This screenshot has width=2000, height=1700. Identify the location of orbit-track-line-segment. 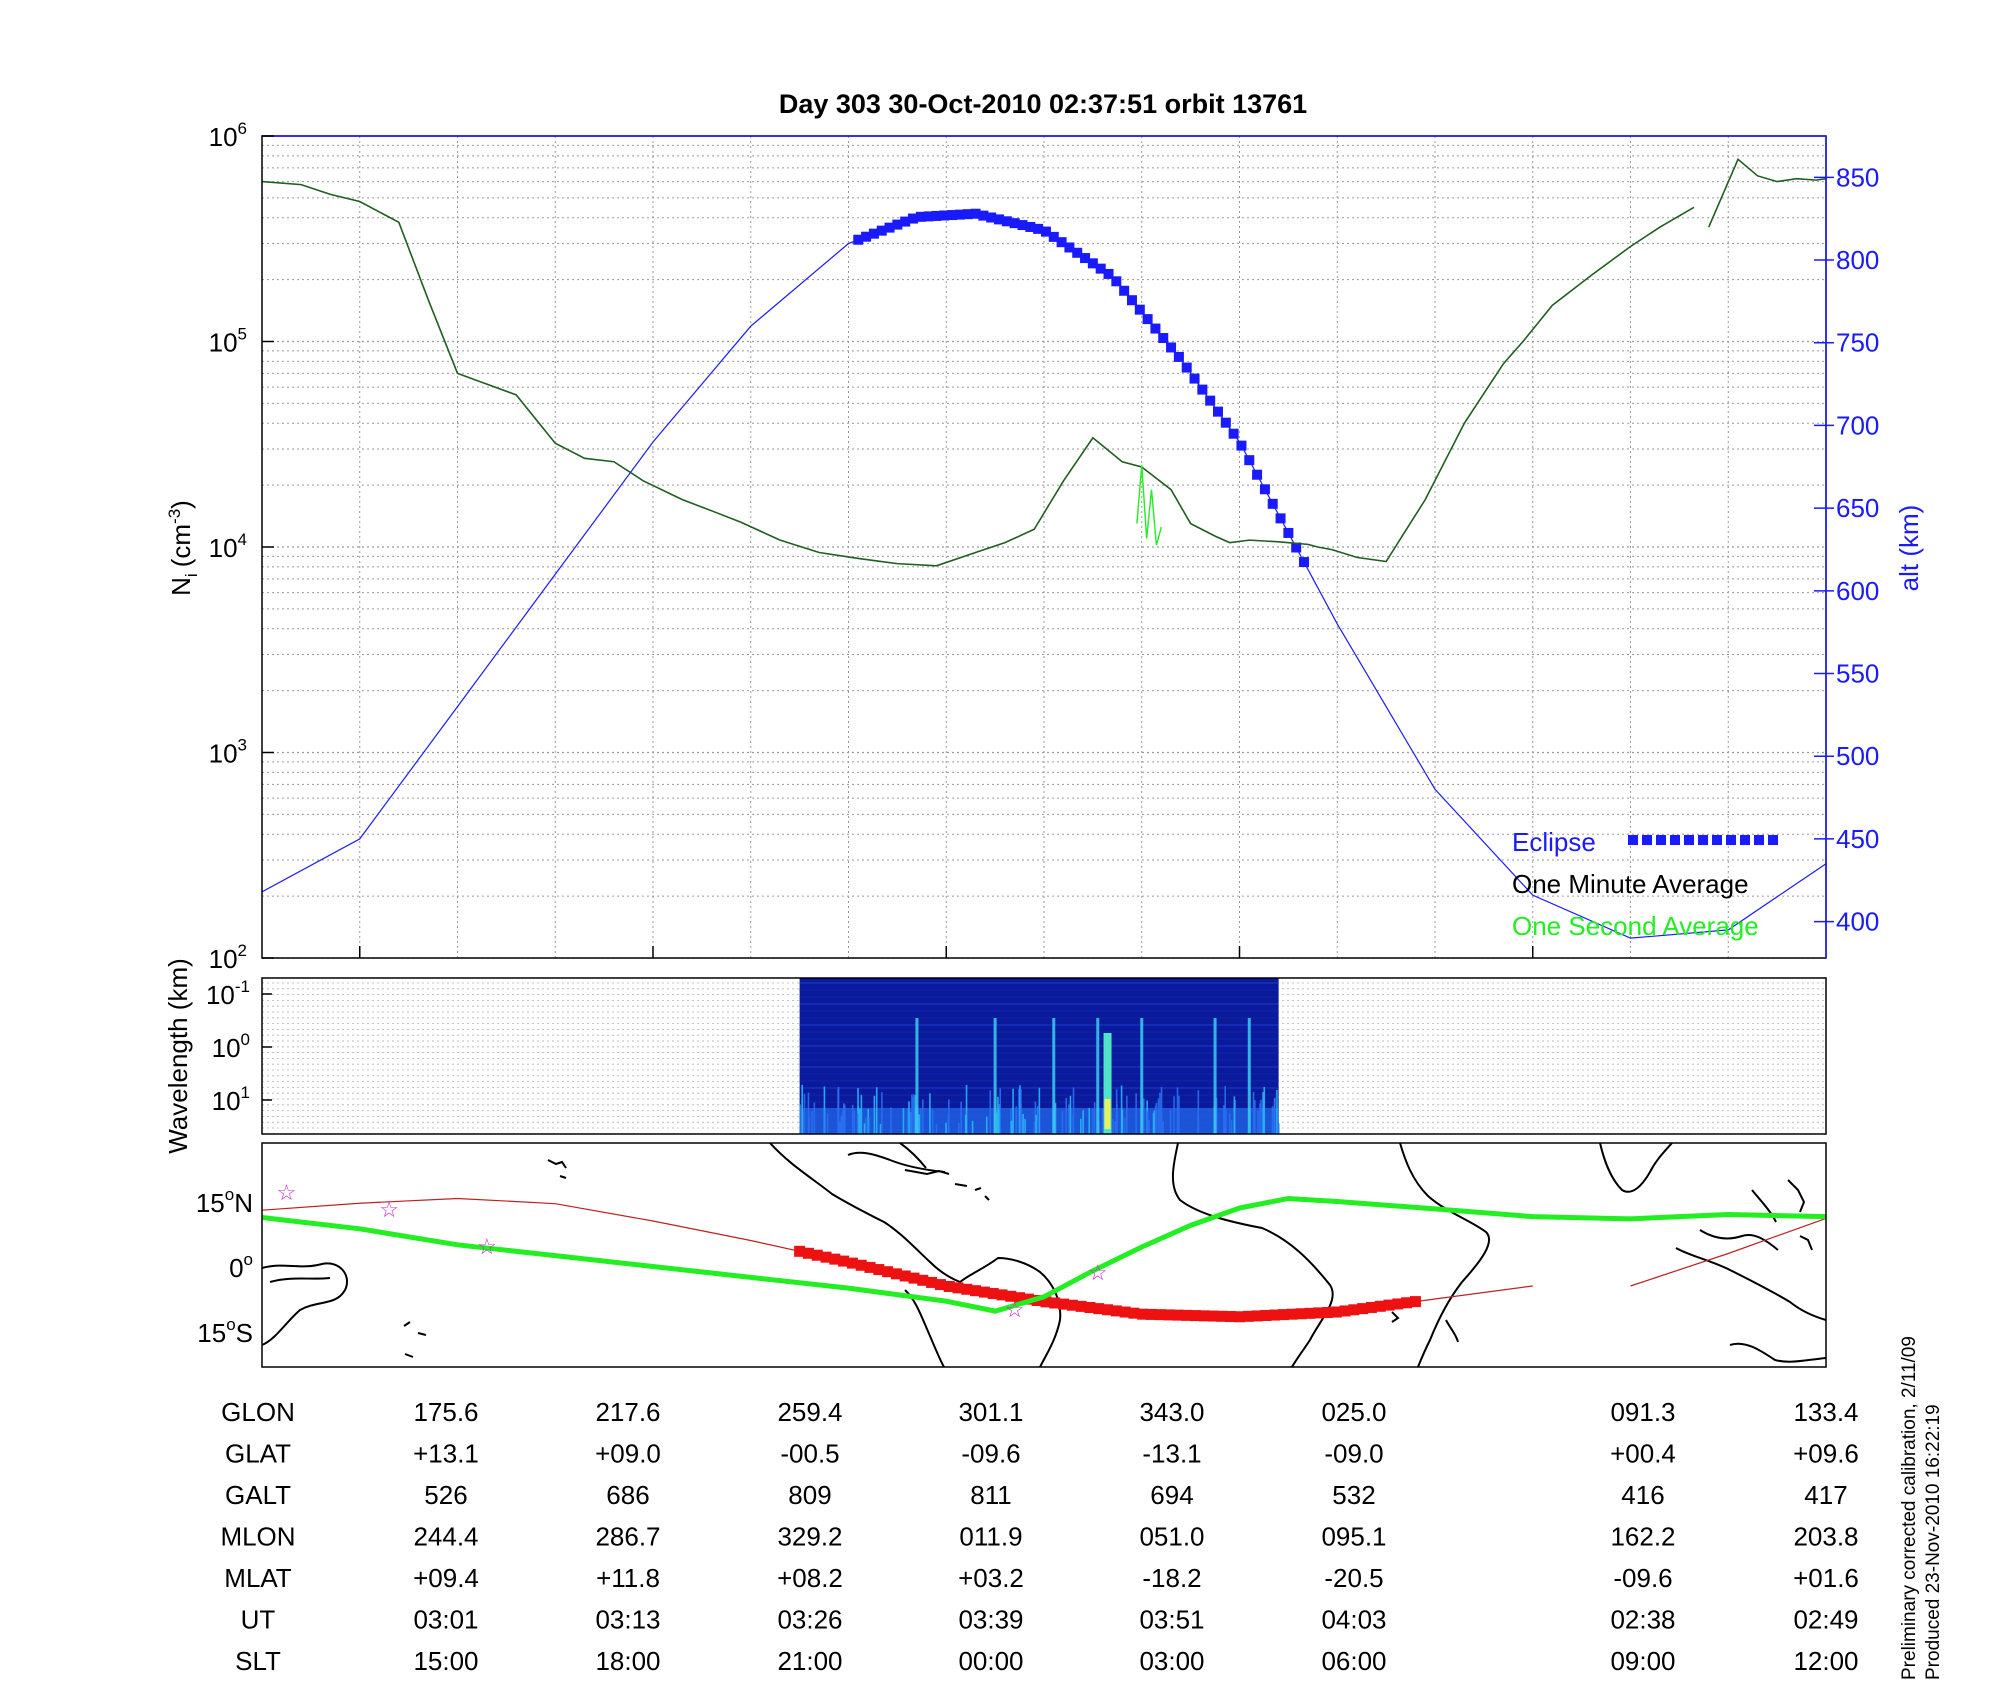
(1728, 1252).